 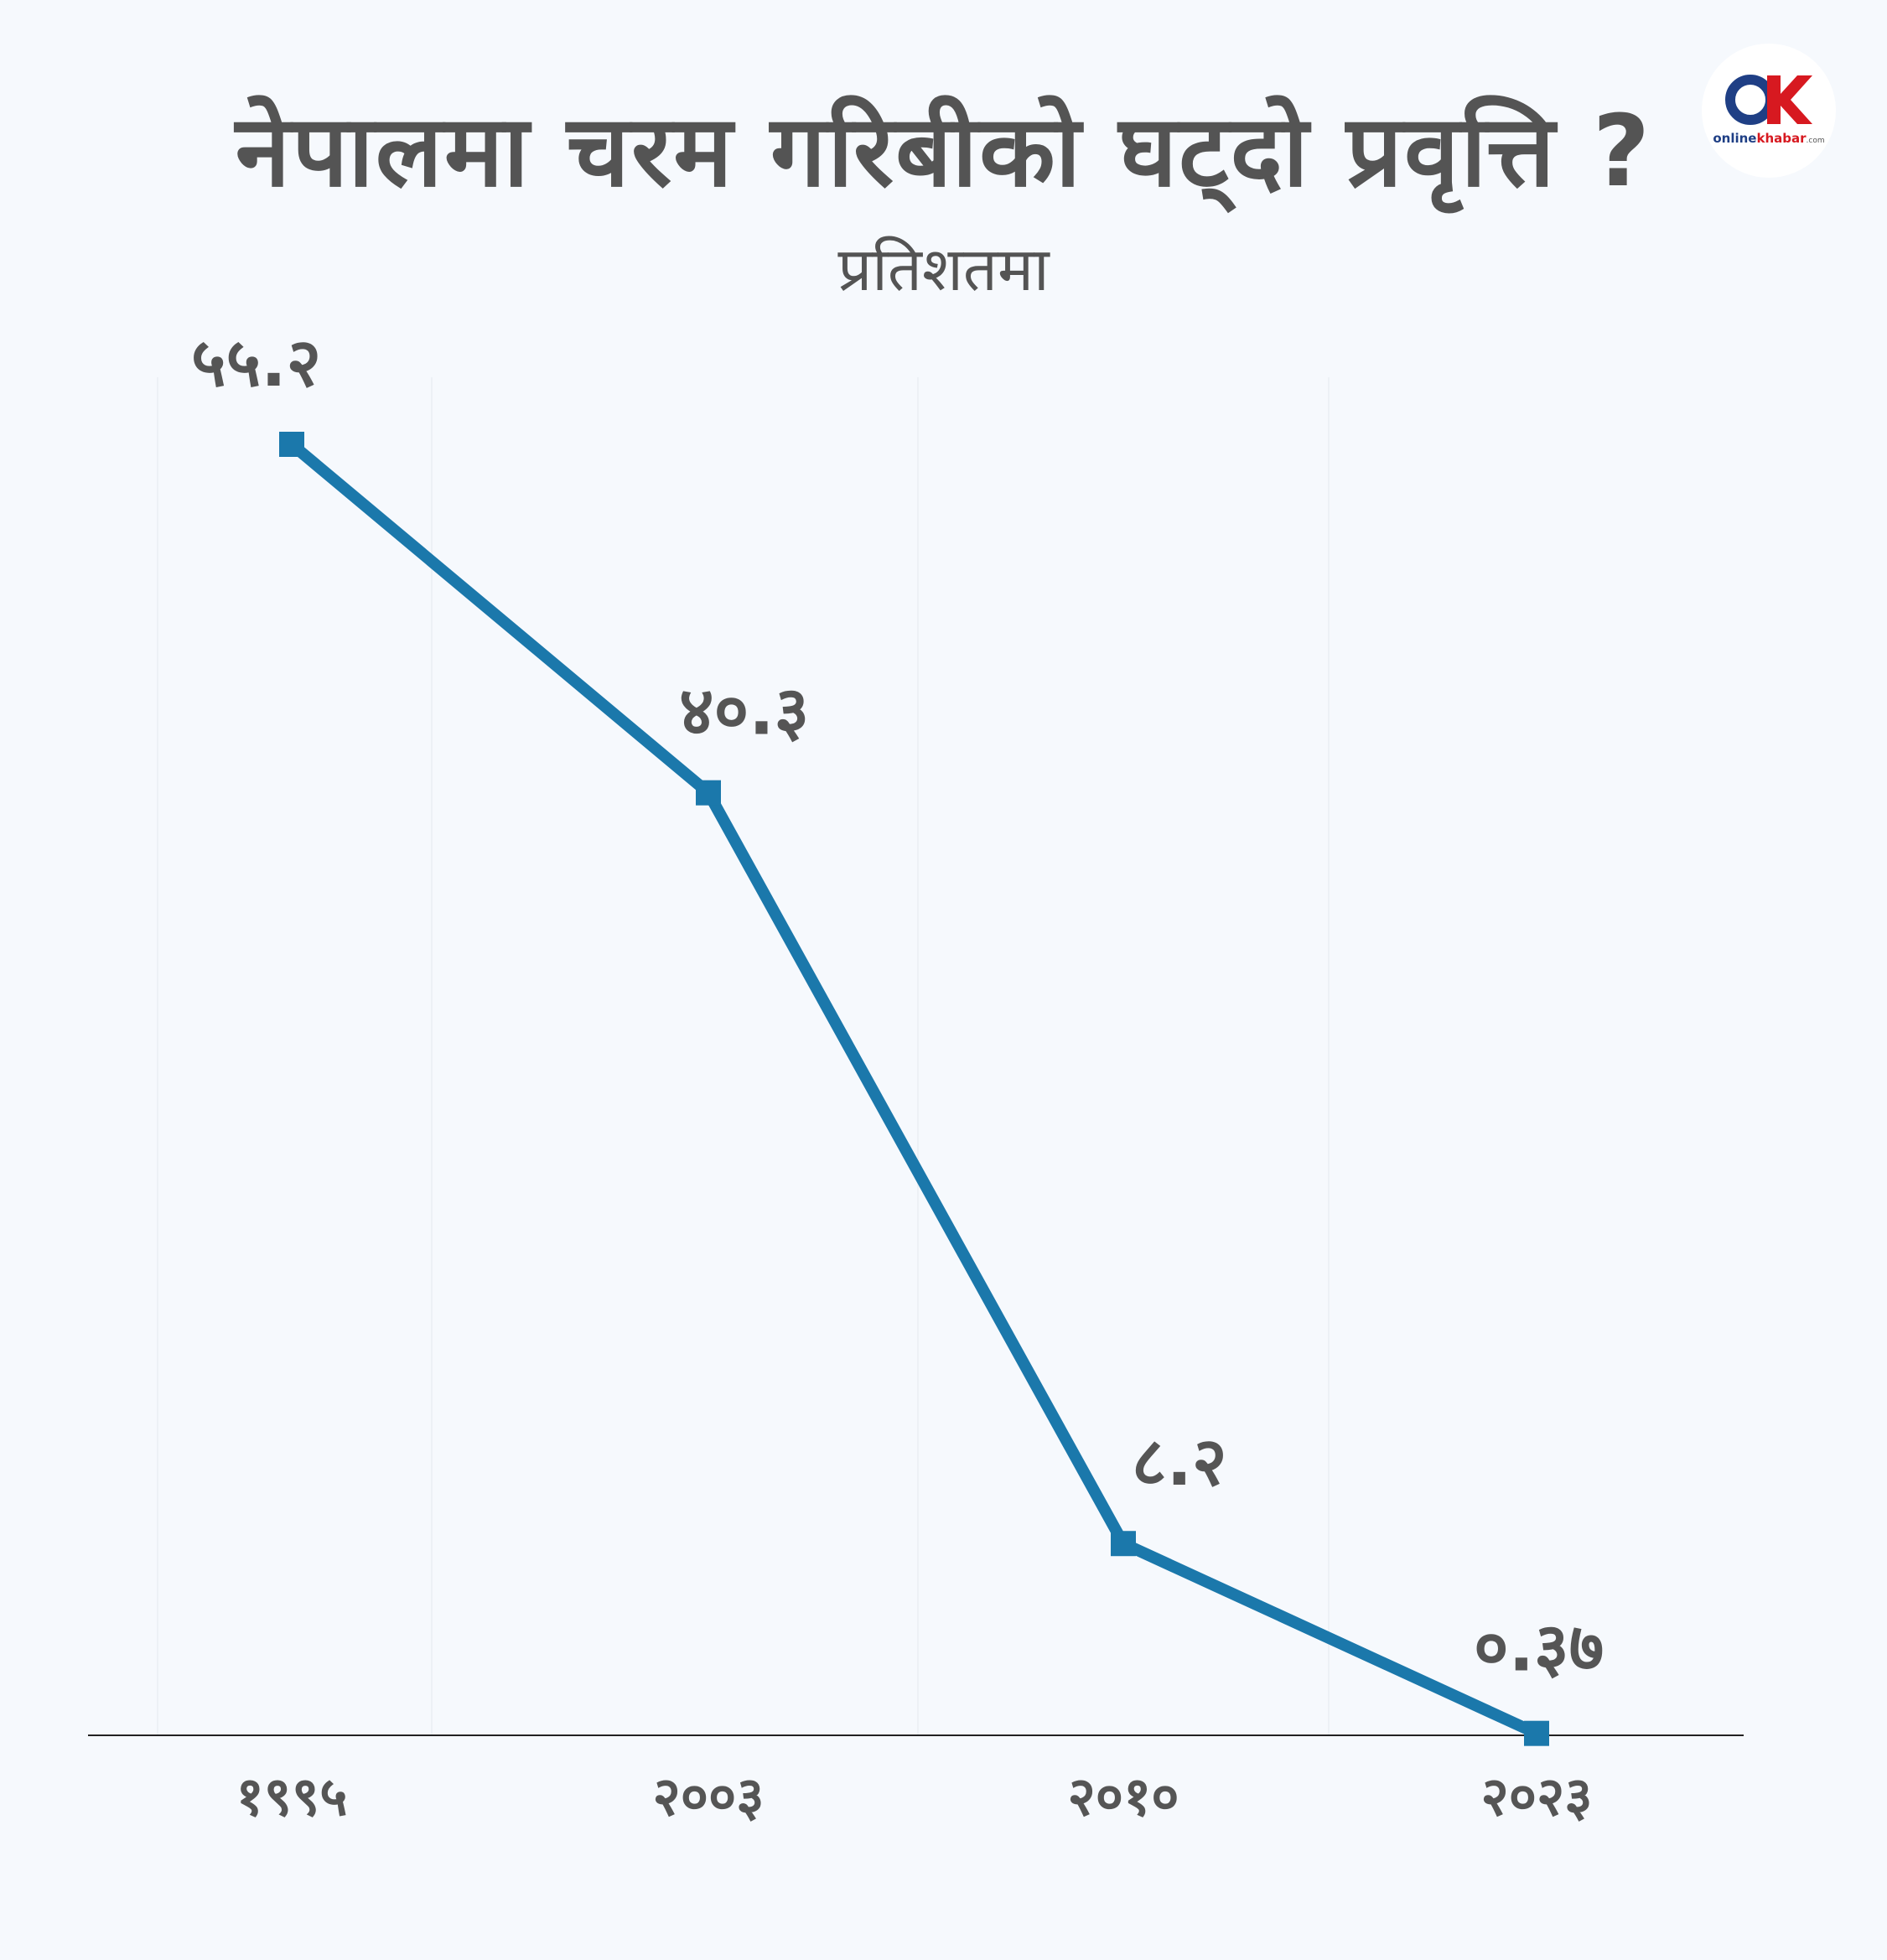 What do you see at coordinates (1769, 138) in the screenshot?
I see `logo-wordmark: onlinekhabar.com` at bounding box center [1769, 138].